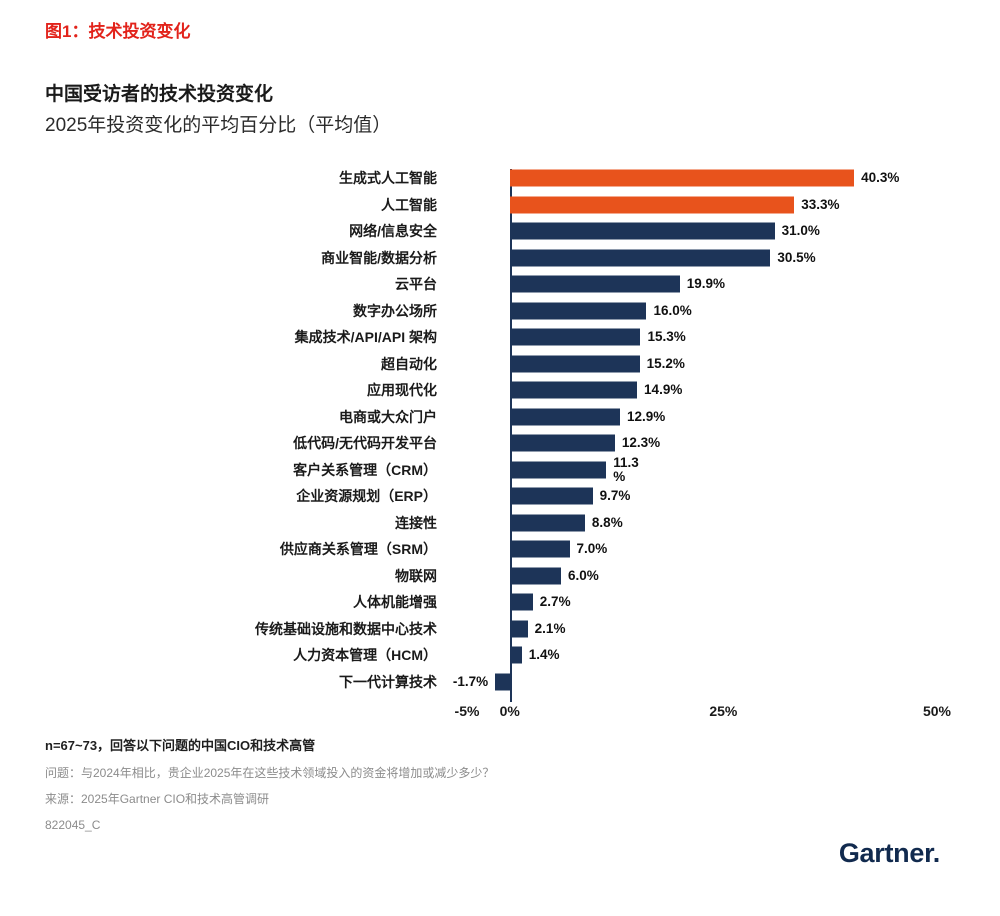 The height and width of the screenshot is (916, 1000). What do you see at coordinates (641, 443) in the screenshot?
I see `value-label: 12.3%` at bounding box center [641, 443].